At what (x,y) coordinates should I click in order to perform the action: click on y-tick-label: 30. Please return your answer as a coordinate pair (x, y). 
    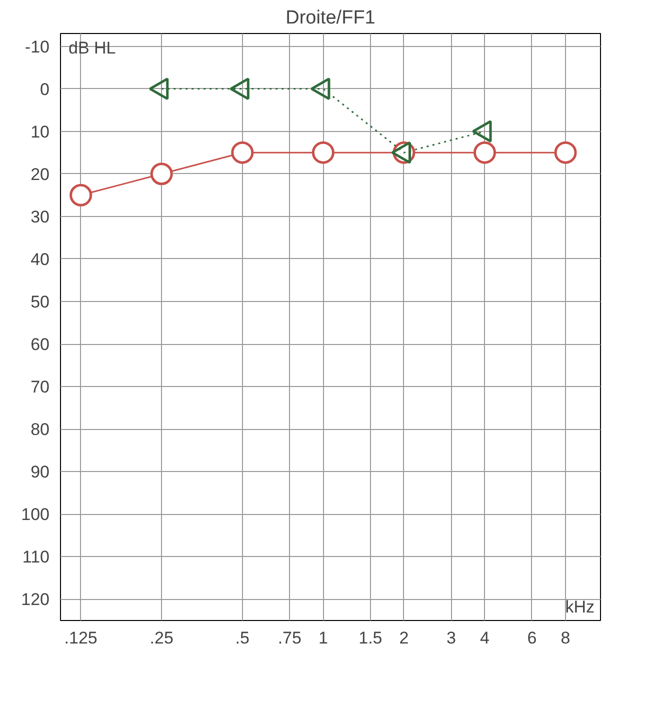
    Looking at the image, I should click on (40, 216).